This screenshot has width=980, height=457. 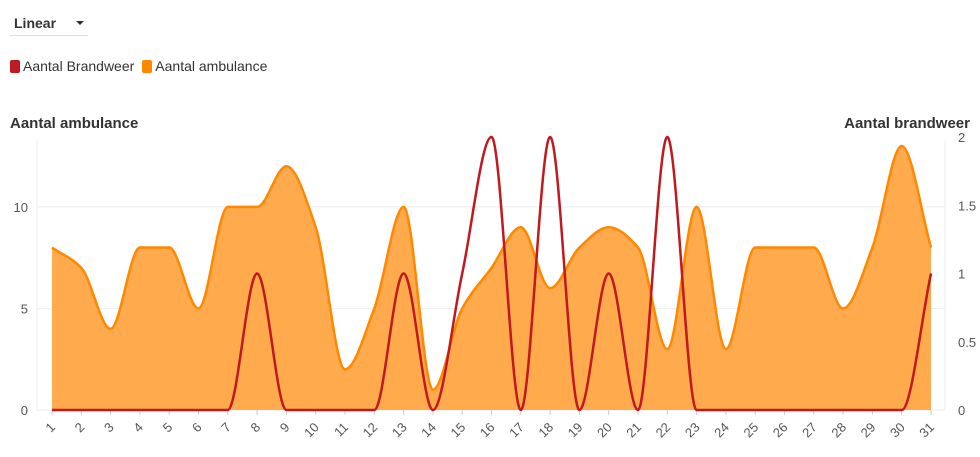 I want to click on interpolation-select: Linear, so click(x=49, y=23).